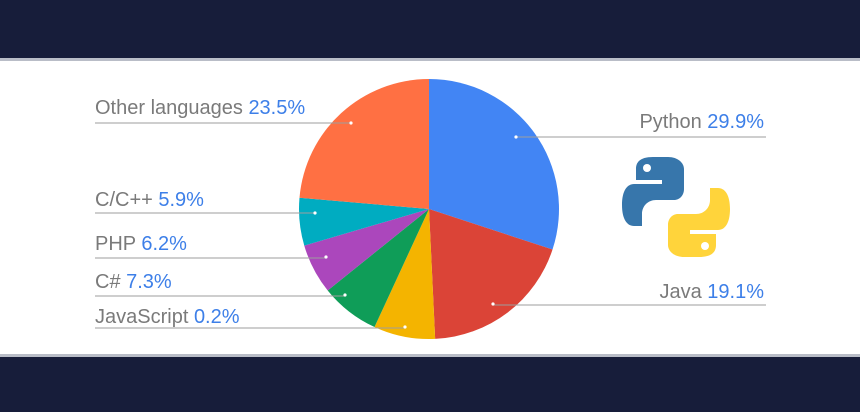  What do you see at coordinates (676, 207) in the screenshot?
I see `python-logo-icon` at bounding box center [676, 207].